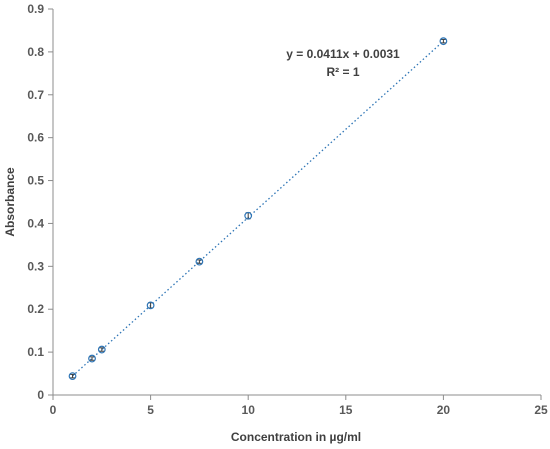 The image size is (550, 449). I want to click on y-axis-title: Absorbance, so click(10, 202).